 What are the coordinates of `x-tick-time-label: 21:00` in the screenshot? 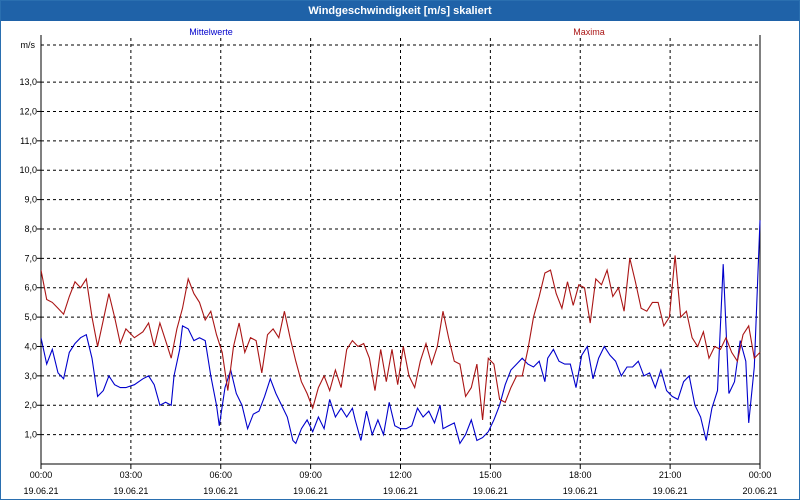 It's located at (670, 475).